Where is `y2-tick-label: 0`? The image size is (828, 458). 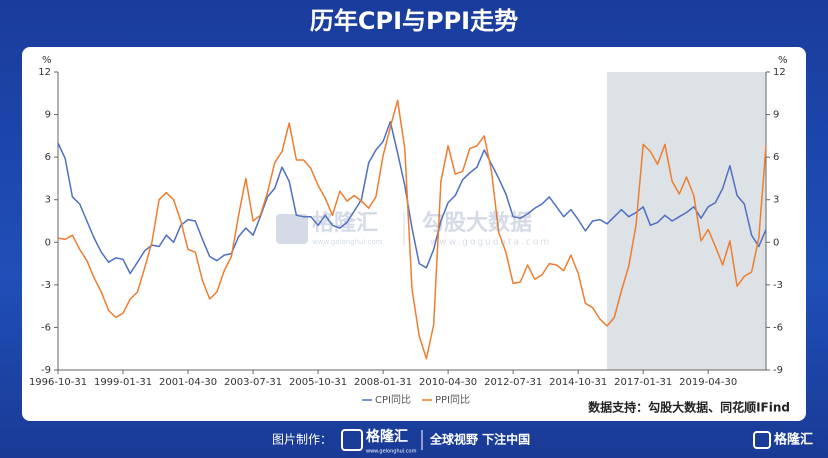
y2-tick-label: 0 is located at coordinates (776, 242).